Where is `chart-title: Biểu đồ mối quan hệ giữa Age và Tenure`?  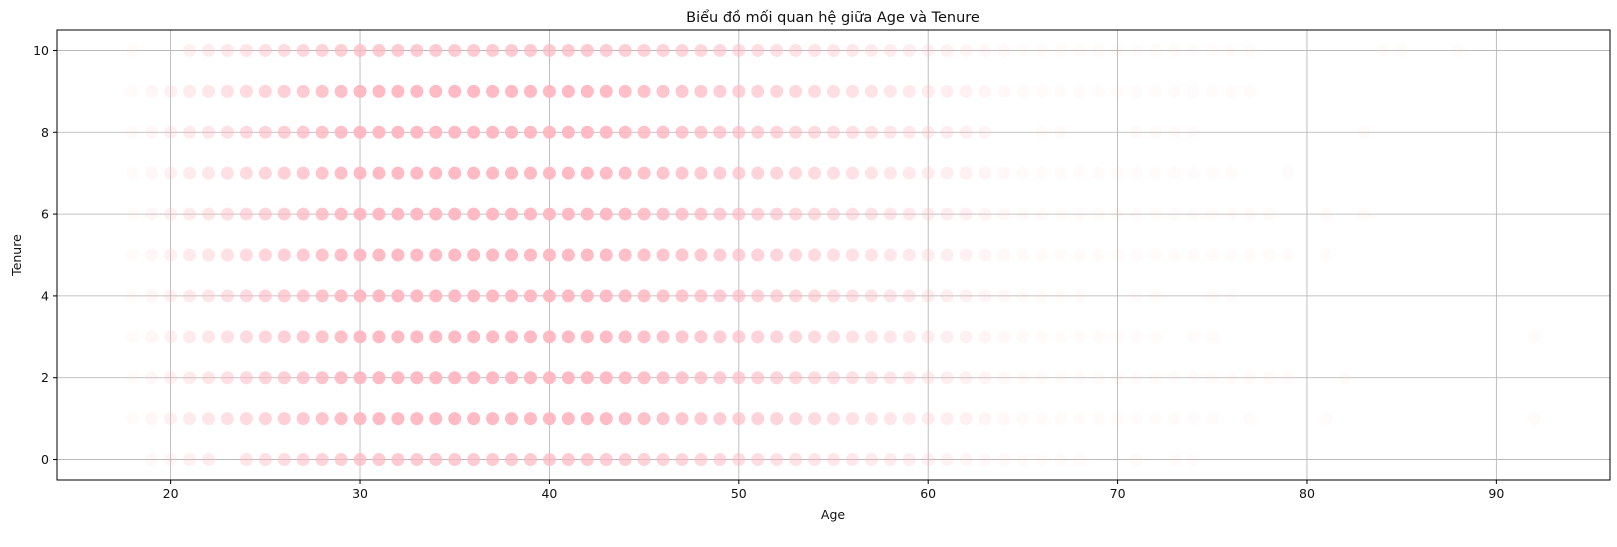
chart-title: Biểu đồ mối quan hệ giữa Age và Tenure is located at coordinates (833, 17).